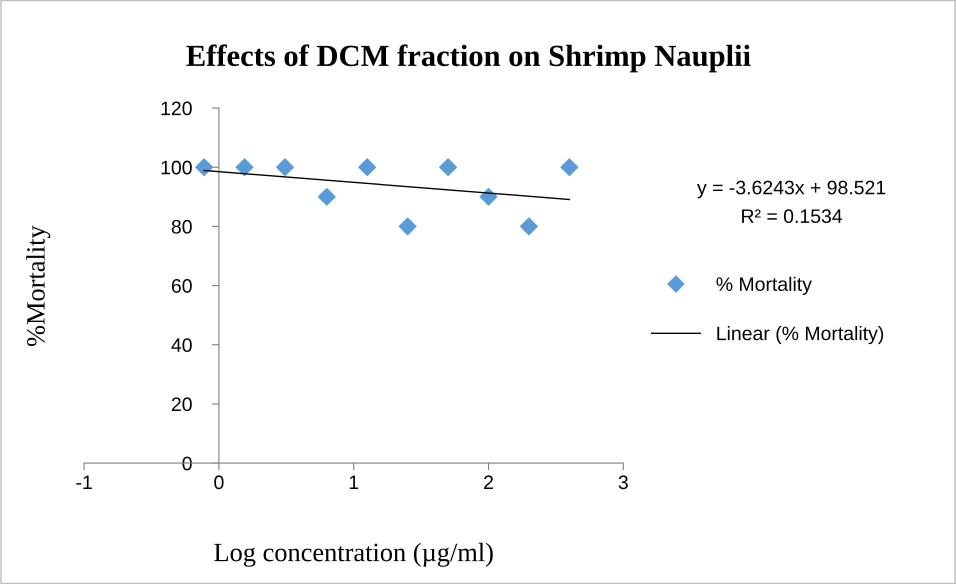  I want to click on text: R² = 0.1534, so click(792, 216).